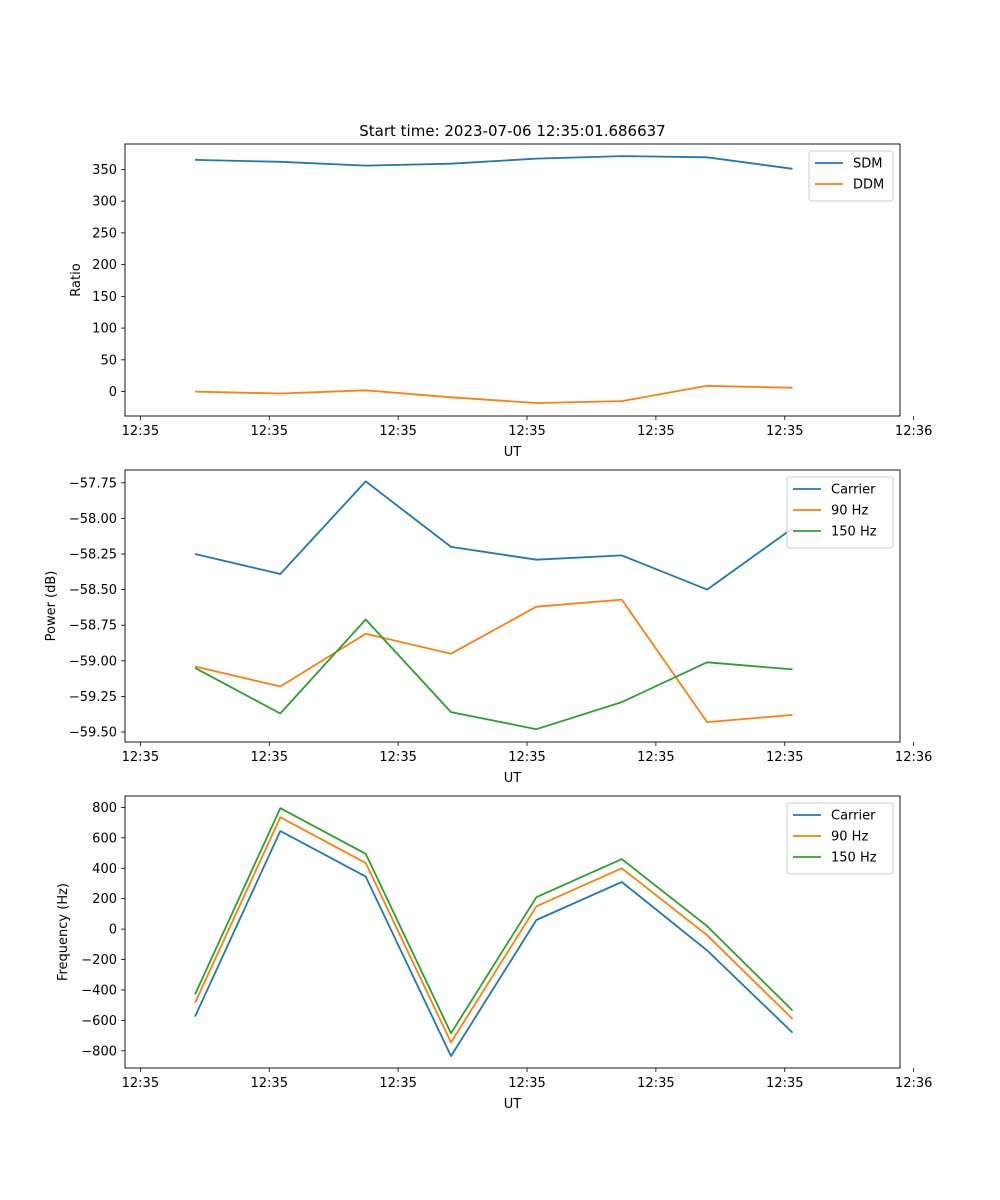 The image size is (1000, 1200). I want to click on y-tick-label: −59.00, so click(93, 661).